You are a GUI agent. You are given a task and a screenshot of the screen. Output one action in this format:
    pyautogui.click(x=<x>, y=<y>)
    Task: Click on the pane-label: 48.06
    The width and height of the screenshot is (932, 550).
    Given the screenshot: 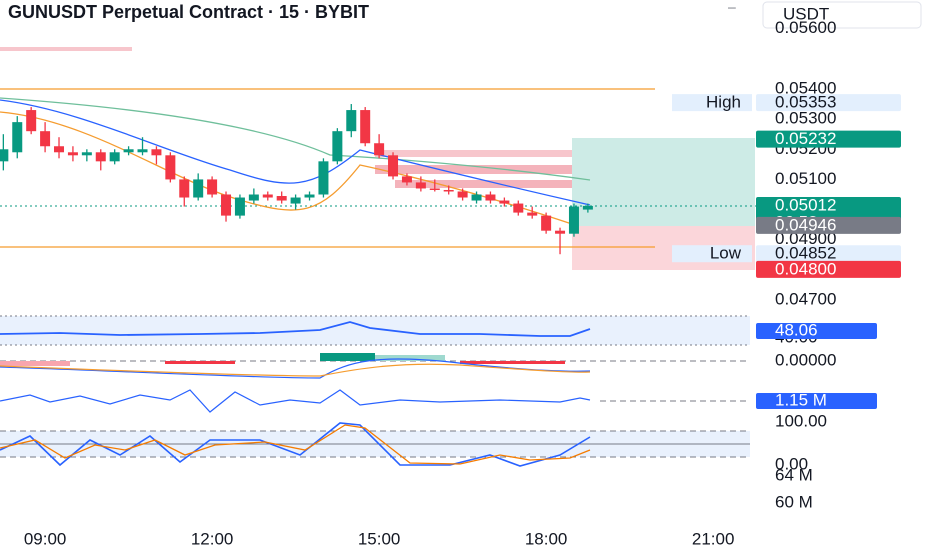 What is the action you would take?
    pyautogui.click(x=796, y=329)
    